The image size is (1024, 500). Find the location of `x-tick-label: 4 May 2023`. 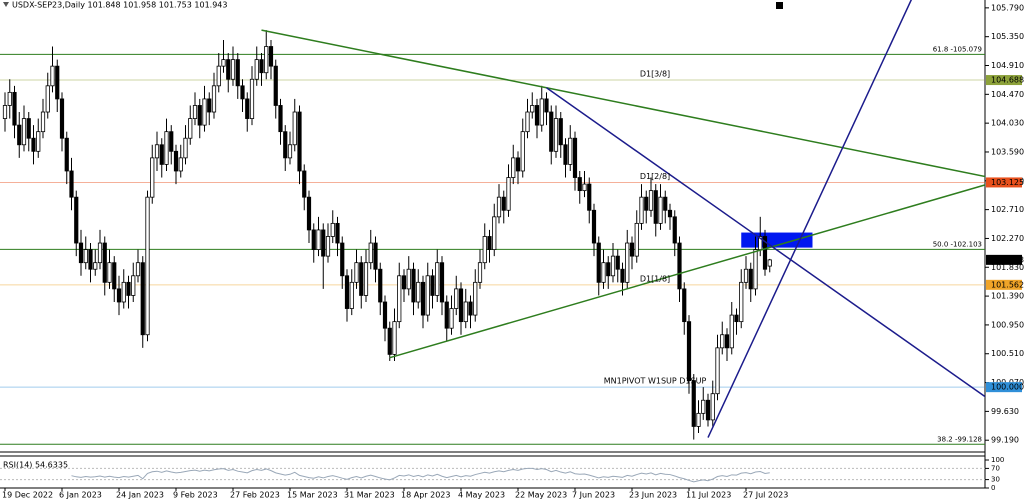

x-tick-label: 4 May 2023 is located at coordinates (481, 495).